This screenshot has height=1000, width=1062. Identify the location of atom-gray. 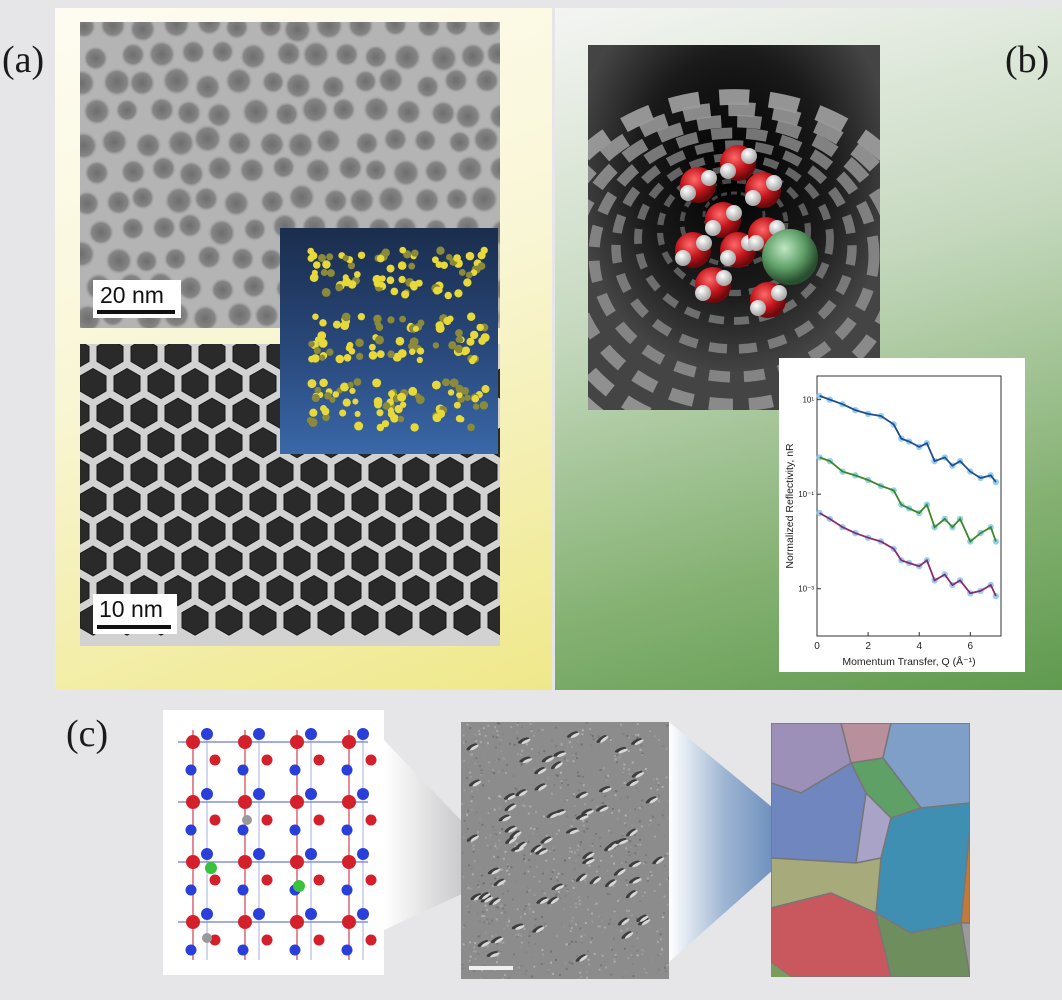
(247, 820).